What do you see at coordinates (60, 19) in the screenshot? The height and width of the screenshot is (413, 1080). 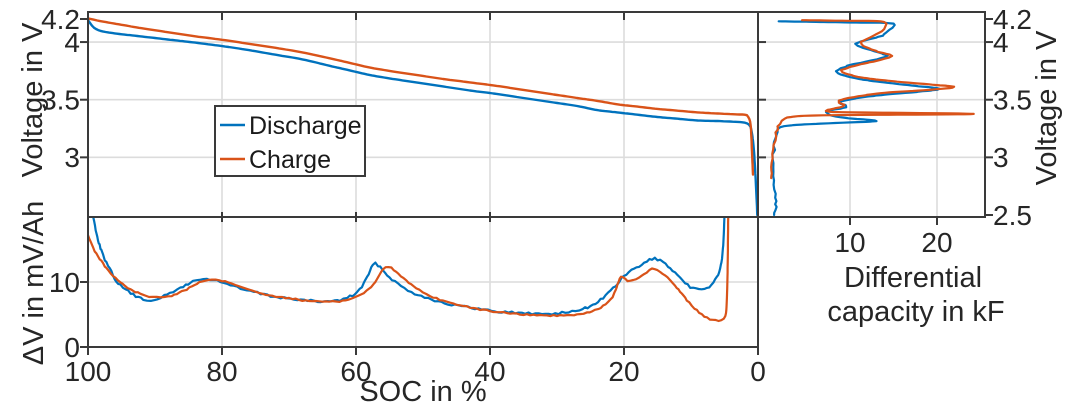 I see `voltage-tick-label-left: 4.2` at bounding box center [60, 19].